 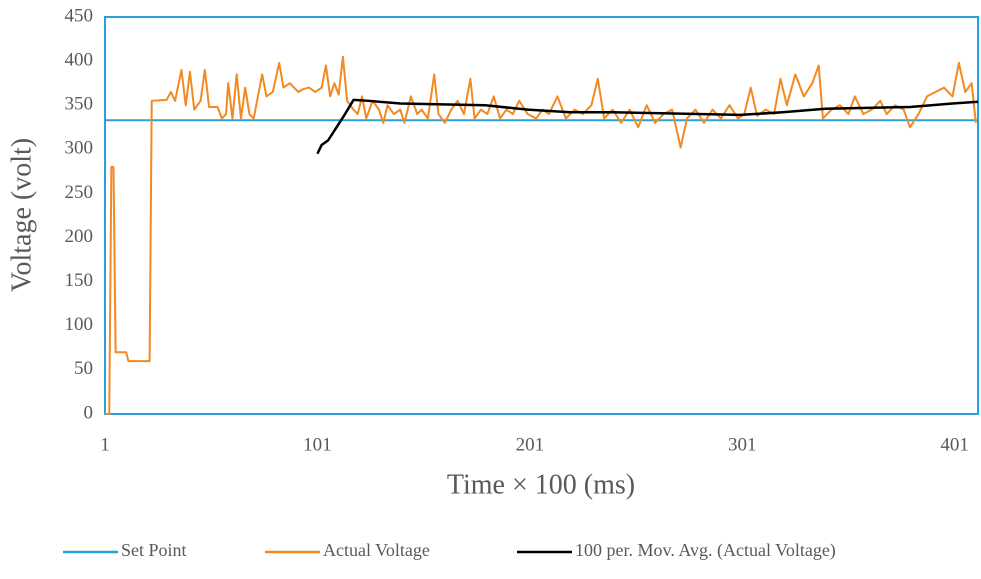 What do you see at coordinates (154, 550) in the screenshot?
I see `legend-label: Set Point` at bounding box center [154, 550].